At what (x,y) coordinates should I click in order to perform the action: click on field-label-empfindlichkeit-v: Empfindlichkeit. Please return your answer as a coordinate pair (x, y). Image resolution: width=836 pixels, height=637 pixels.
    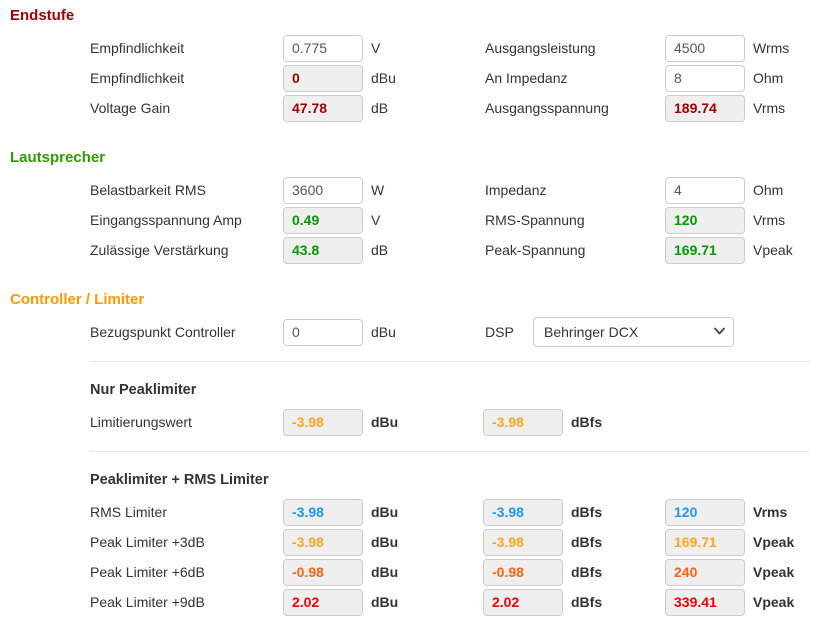
    Looking at the image, I should click on (137, 48).